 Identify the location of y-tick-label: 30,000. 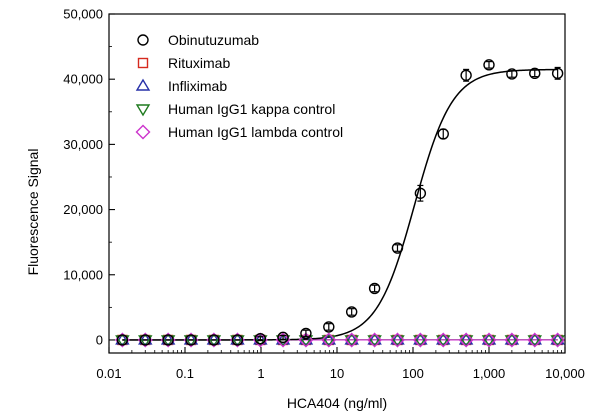
(83, 144).